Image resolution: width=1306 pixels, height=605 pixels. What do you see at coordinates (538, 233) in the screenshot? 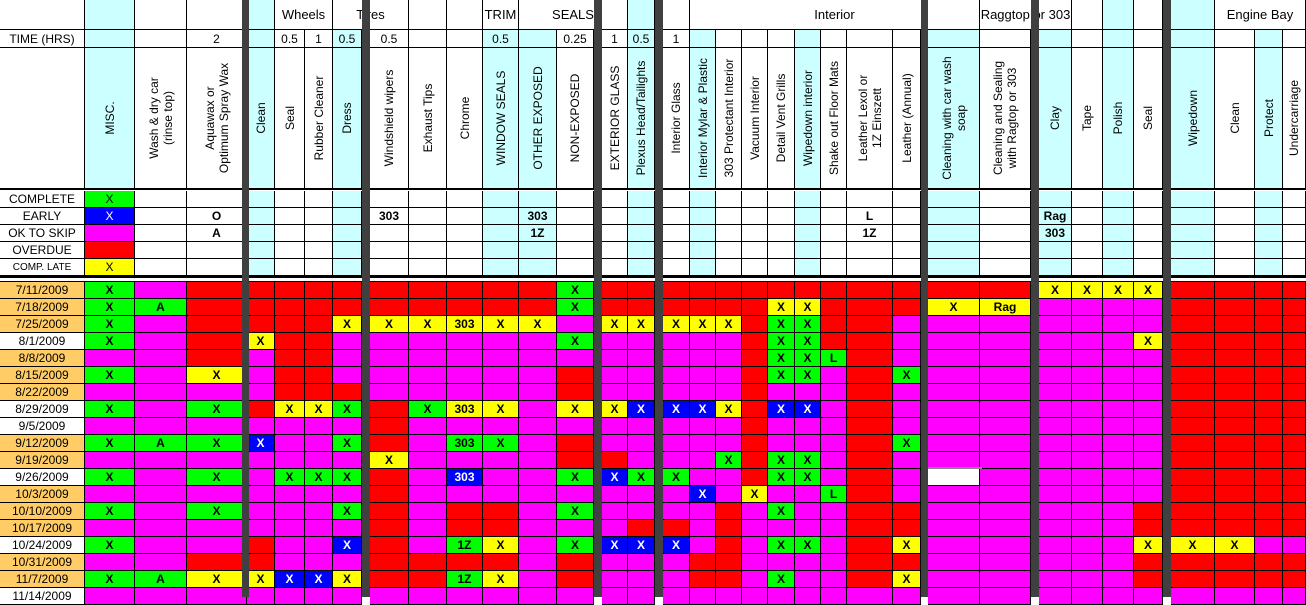
I see `legend-cell: 1Z` at bounding box center [538, 233].